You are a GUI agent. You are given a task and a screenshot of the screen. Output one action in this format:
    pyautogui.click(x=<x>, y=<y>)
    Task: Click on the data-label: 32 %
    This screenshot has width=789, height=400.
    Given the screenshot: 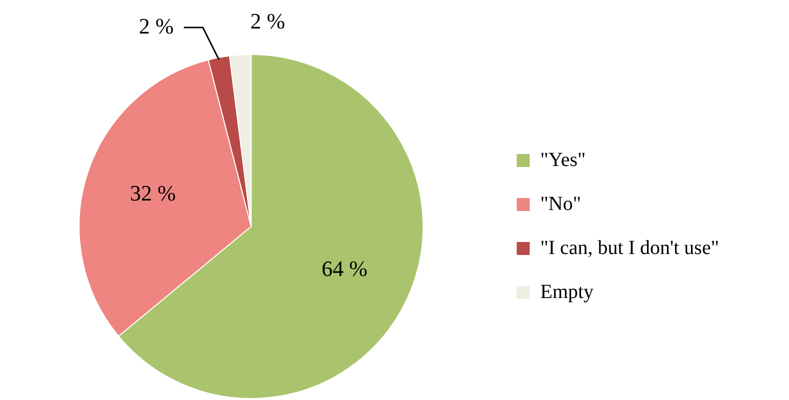 What is the action you would take?
    pyautogui.click(x=153, y=193)
    